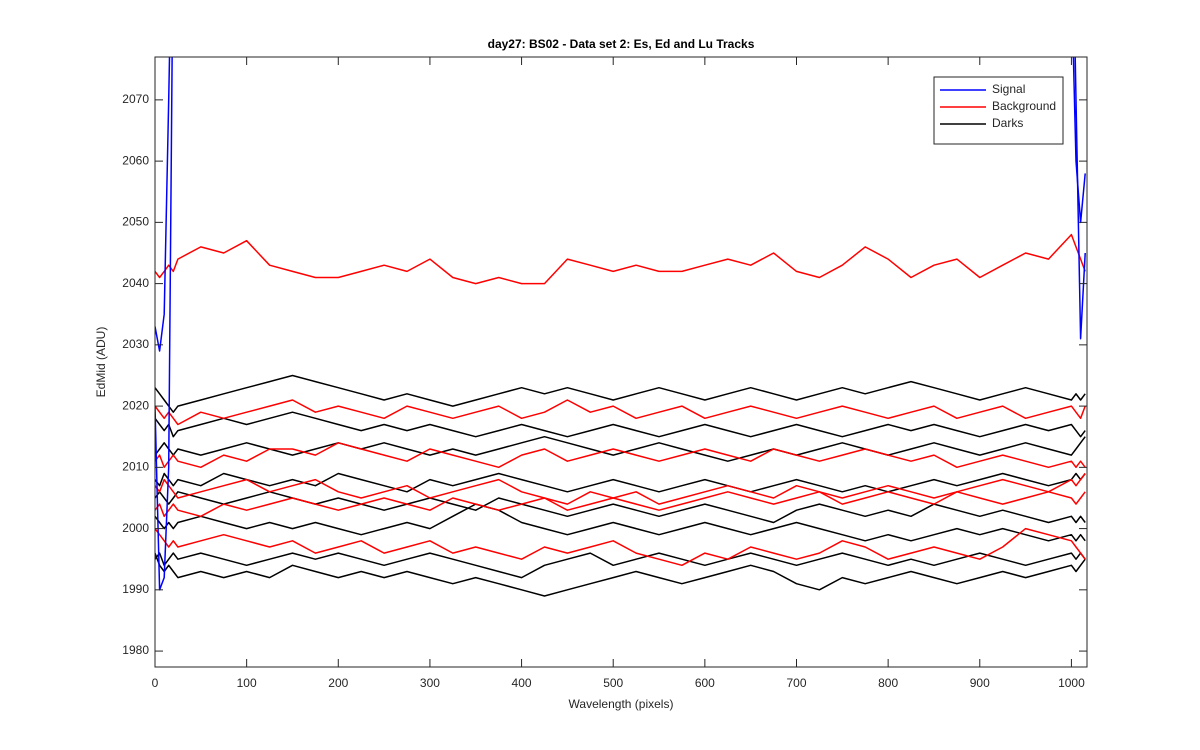 This screenshot has width=1200, height=750. I want to click on legend: Signal Background Darks, so click(998, 110).